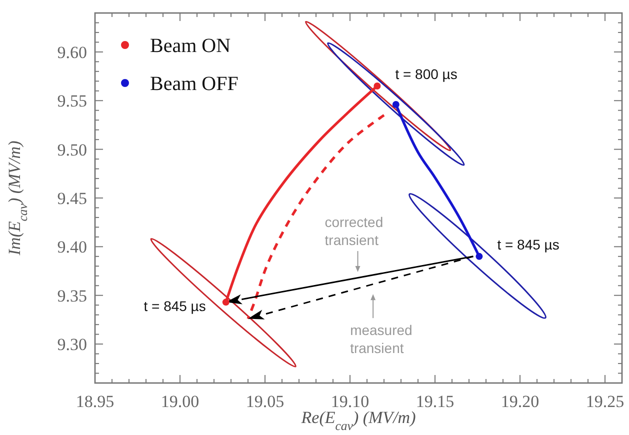  What do you see at coordinates (95, 401) in the screenshot?
I see `x-tick-label: 18.95` at bounding box center [95, 401].